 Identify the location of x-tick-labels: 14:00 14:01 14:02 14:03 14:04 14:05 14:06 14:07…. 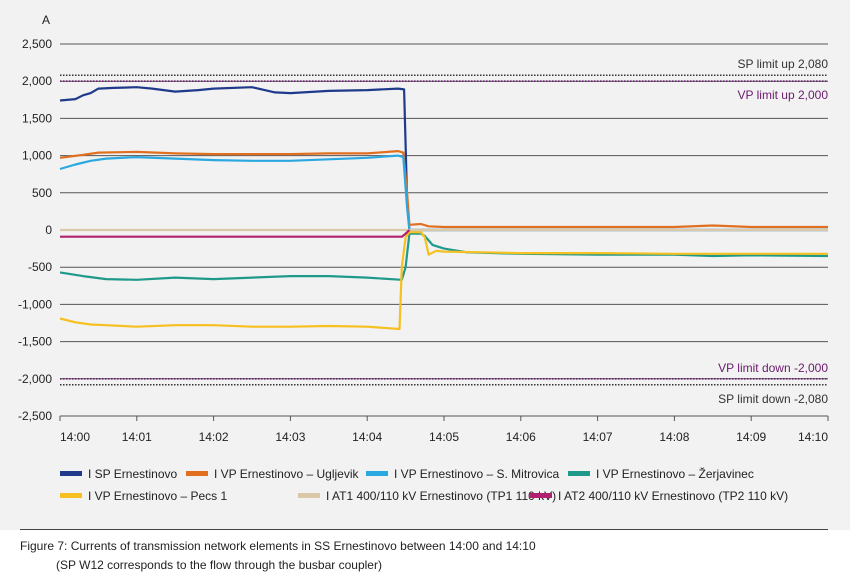
(444, 430).